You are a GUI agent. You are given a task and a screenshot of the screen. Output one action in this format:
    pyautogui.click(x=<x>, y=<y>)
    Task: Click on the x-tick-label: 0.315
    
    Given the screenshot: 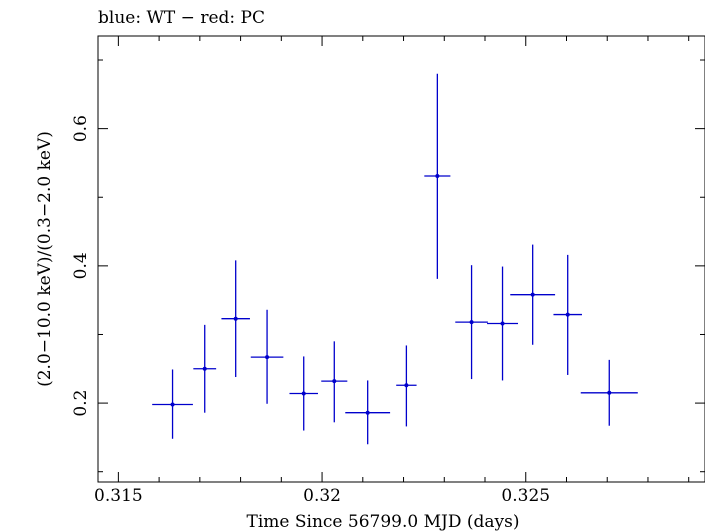 What is the action you would take?
    pyautogui.click(x=118, y=496)
    